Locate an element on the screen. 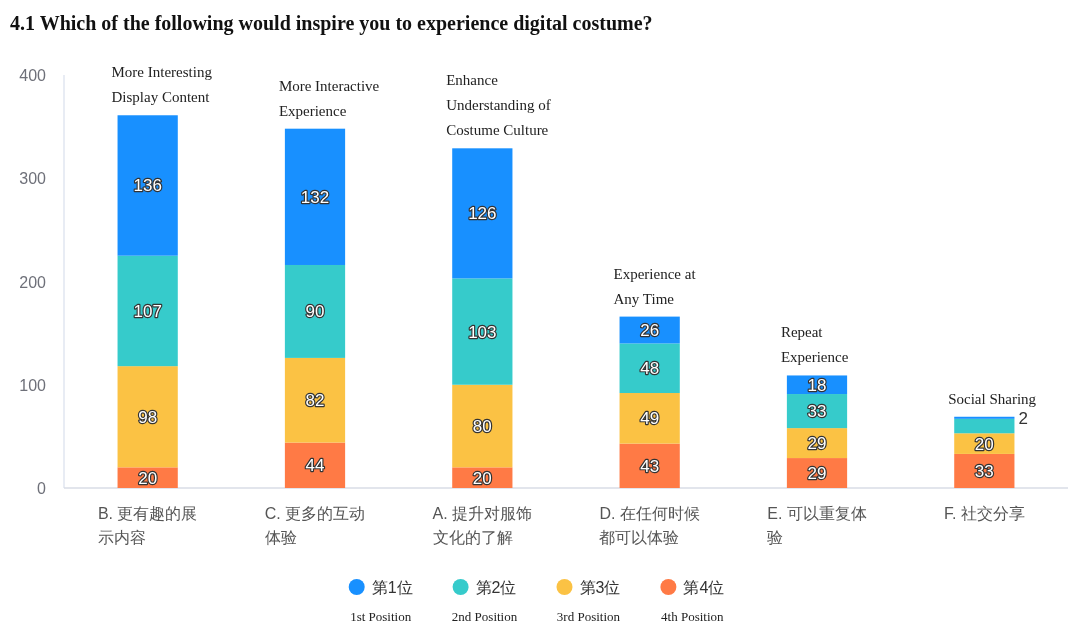  legend-label: 第1位 1st Position is located at coordinates (381, 601).